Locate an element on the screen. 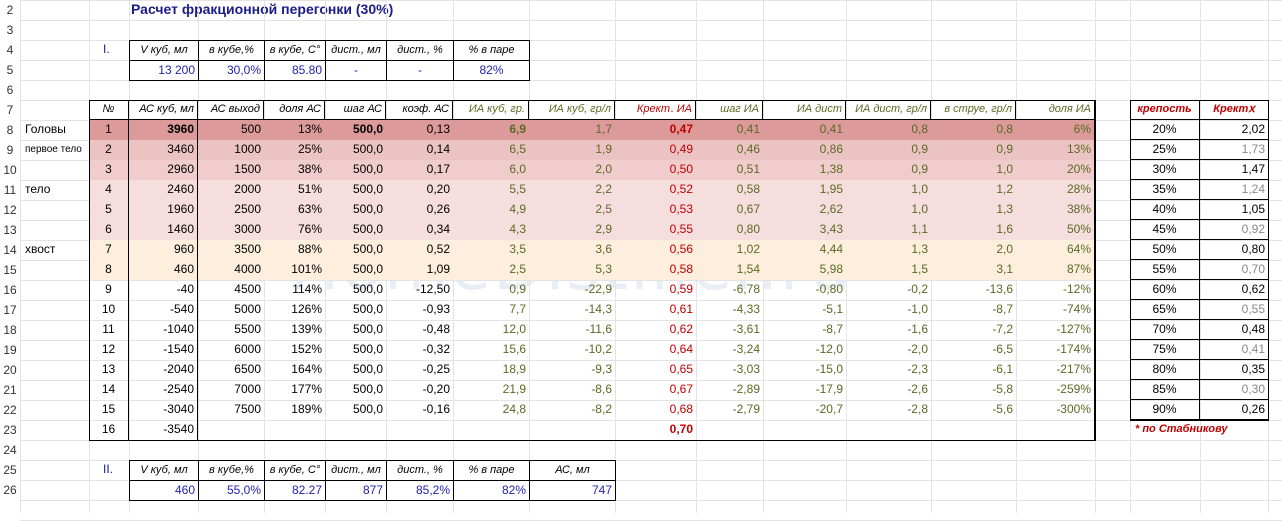 The image size is (1282, 521). table-cell: -8,7 is located at coordinates (832, 329).